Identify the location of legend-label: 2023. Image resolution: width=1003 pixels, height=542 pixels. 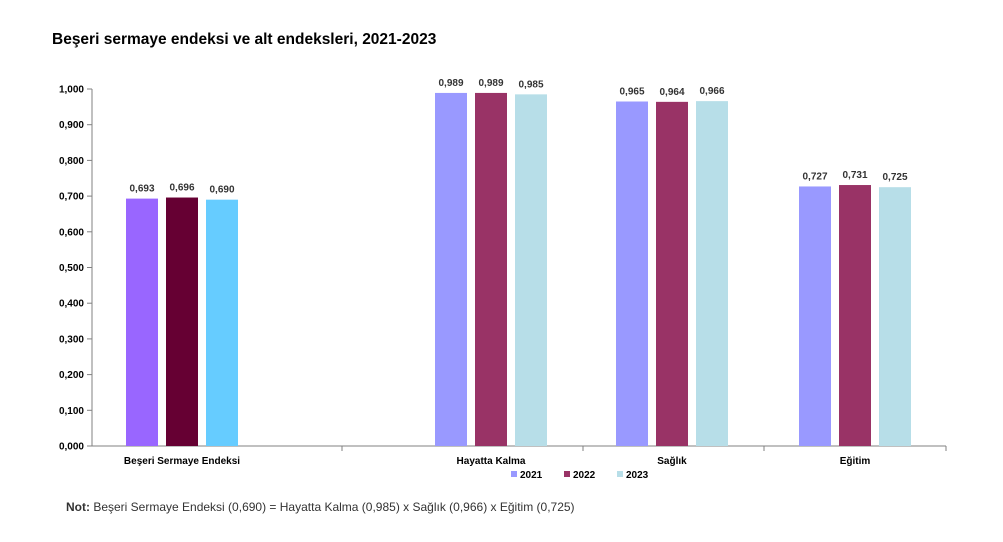
(637, 475).